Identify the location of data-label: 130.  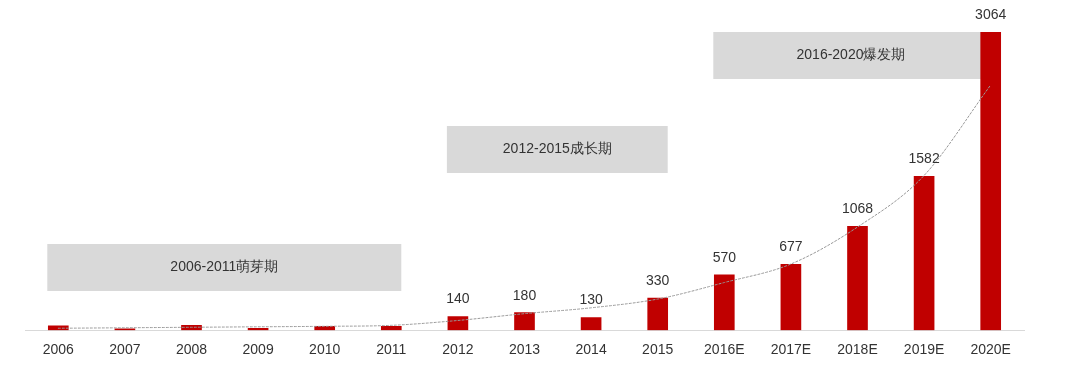
(591, 299).